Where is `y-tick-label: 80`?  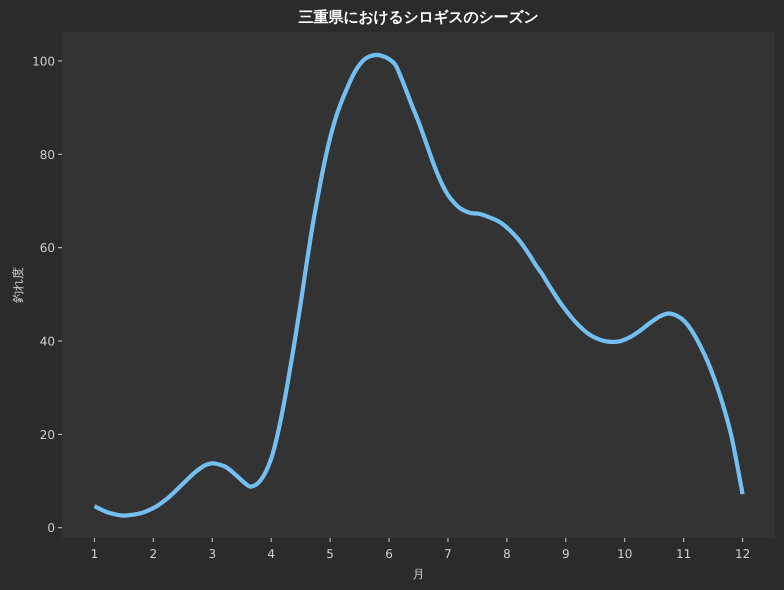 y-tick-label: 80 is located at coordinates (47, 155).